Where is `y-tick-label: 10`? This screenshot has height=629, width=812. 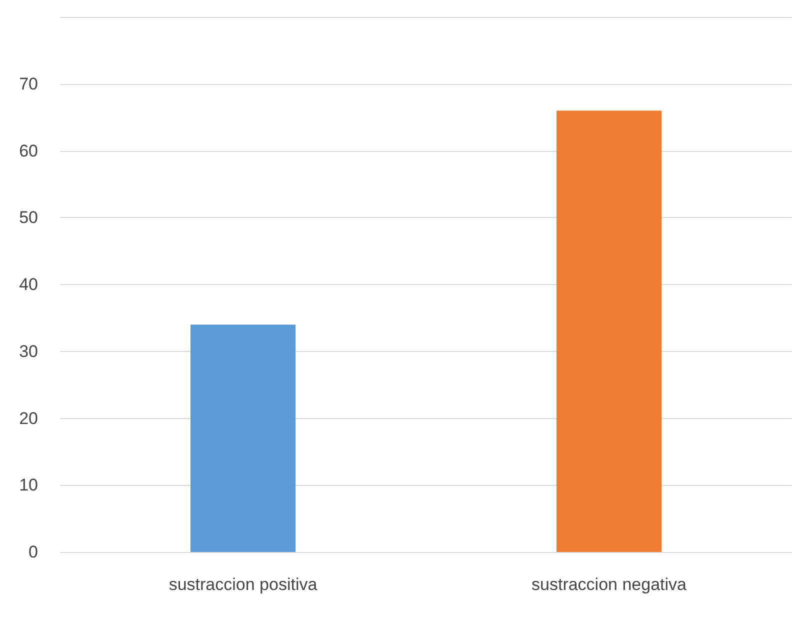 y-tick-label: 10 is located at coordinates (28, 485).